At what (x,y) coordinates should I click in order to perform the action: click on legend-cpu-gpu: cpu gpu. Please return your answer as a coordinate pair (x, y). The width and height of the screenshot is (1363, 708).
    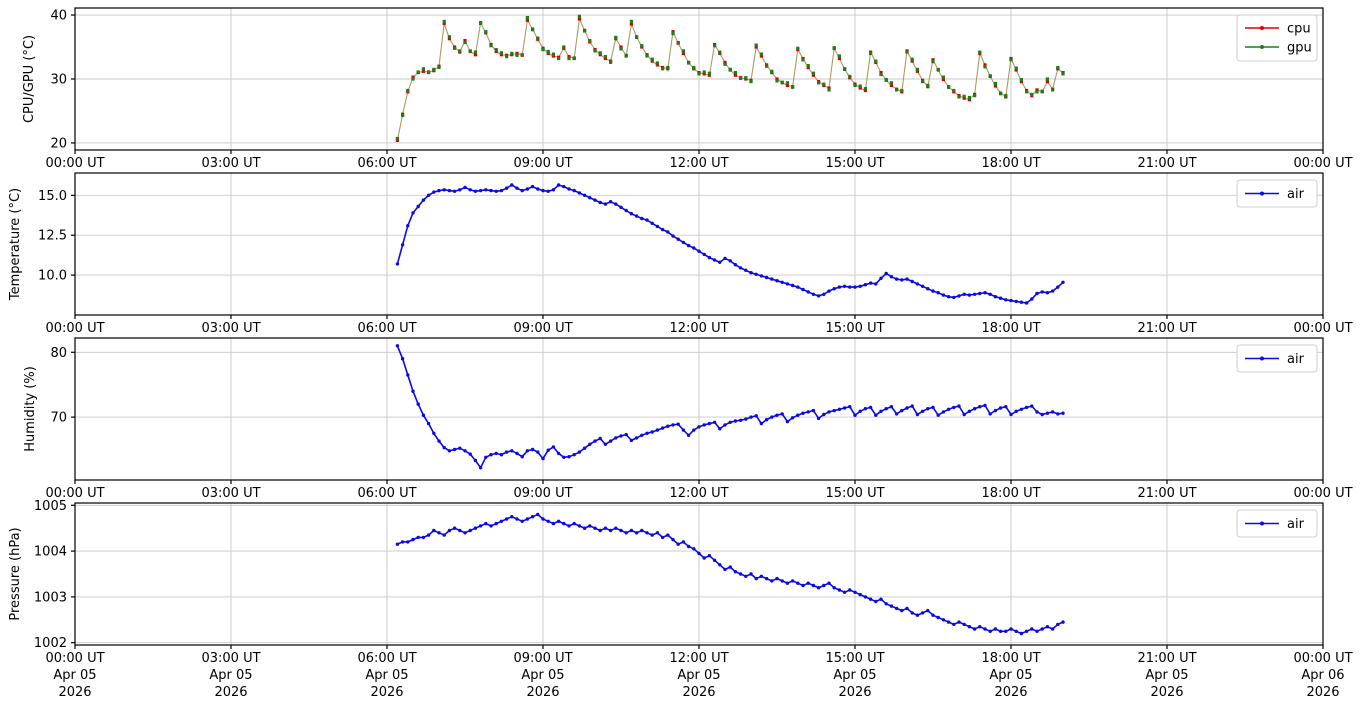
    Looking at the image, I should click on (1277, 38).